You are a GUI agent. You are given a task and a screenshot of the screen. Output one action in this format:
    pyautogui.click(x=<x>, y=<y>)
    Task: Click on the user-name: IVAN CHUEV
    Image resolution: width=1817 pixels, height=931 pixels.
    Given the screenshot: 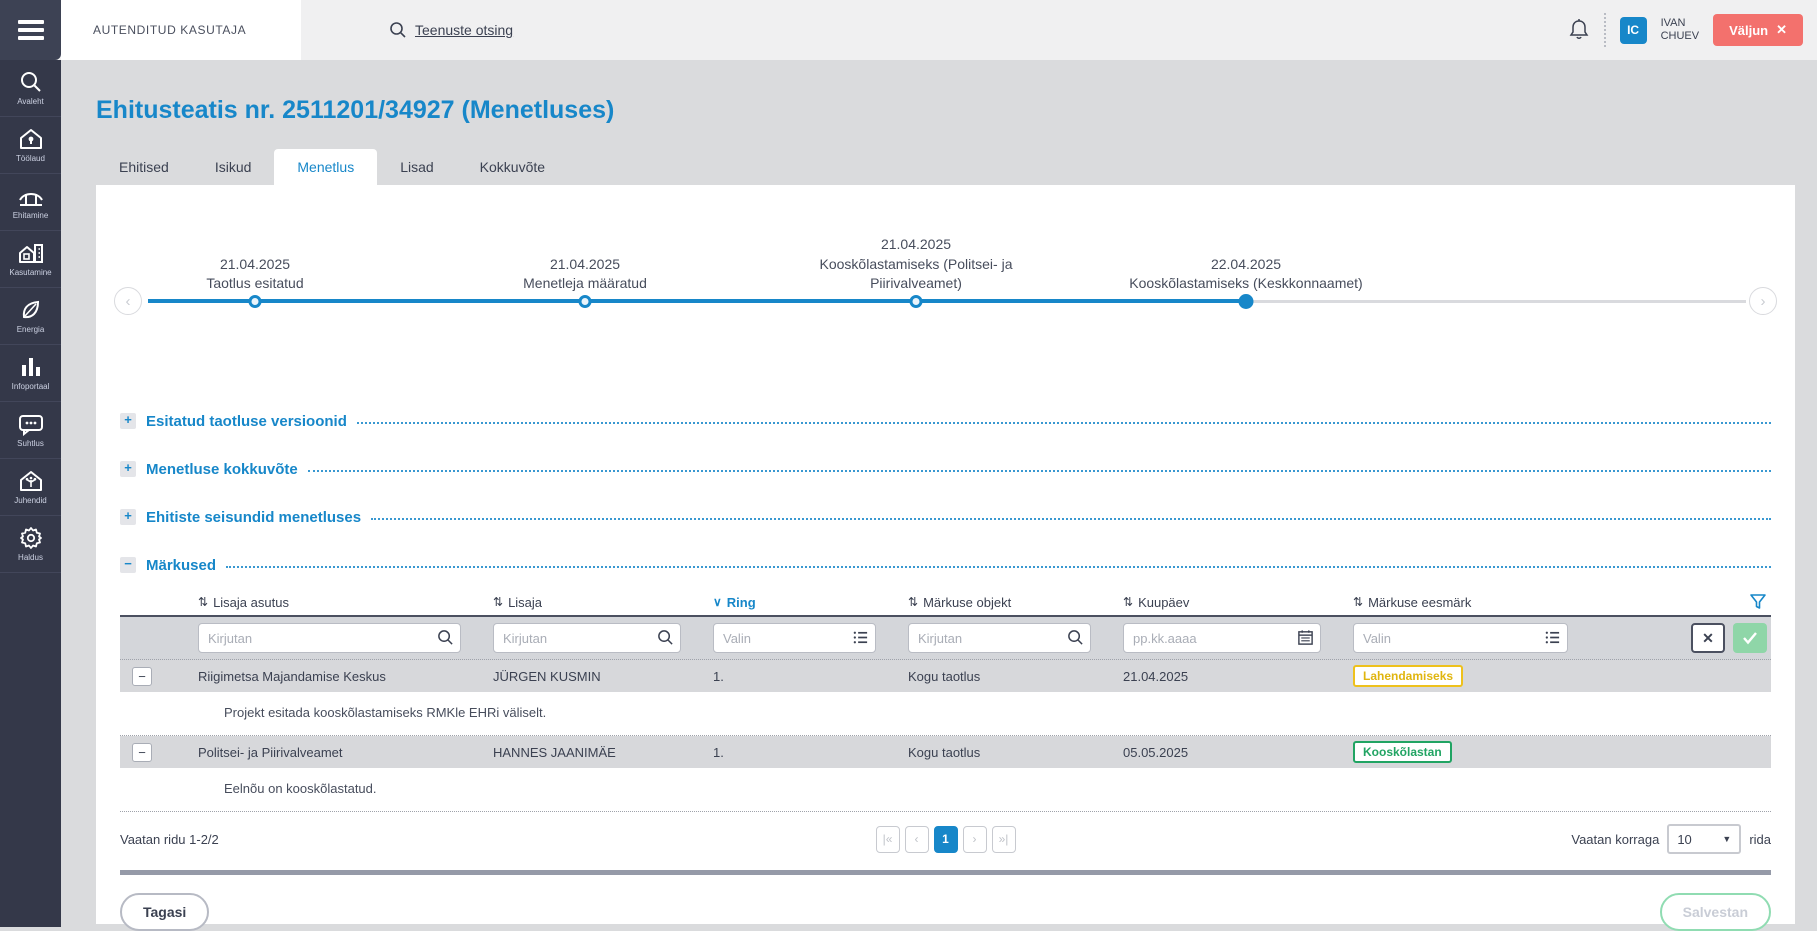 What is the action you would take?
    pyautogui.click(x=1680, y=30)
    